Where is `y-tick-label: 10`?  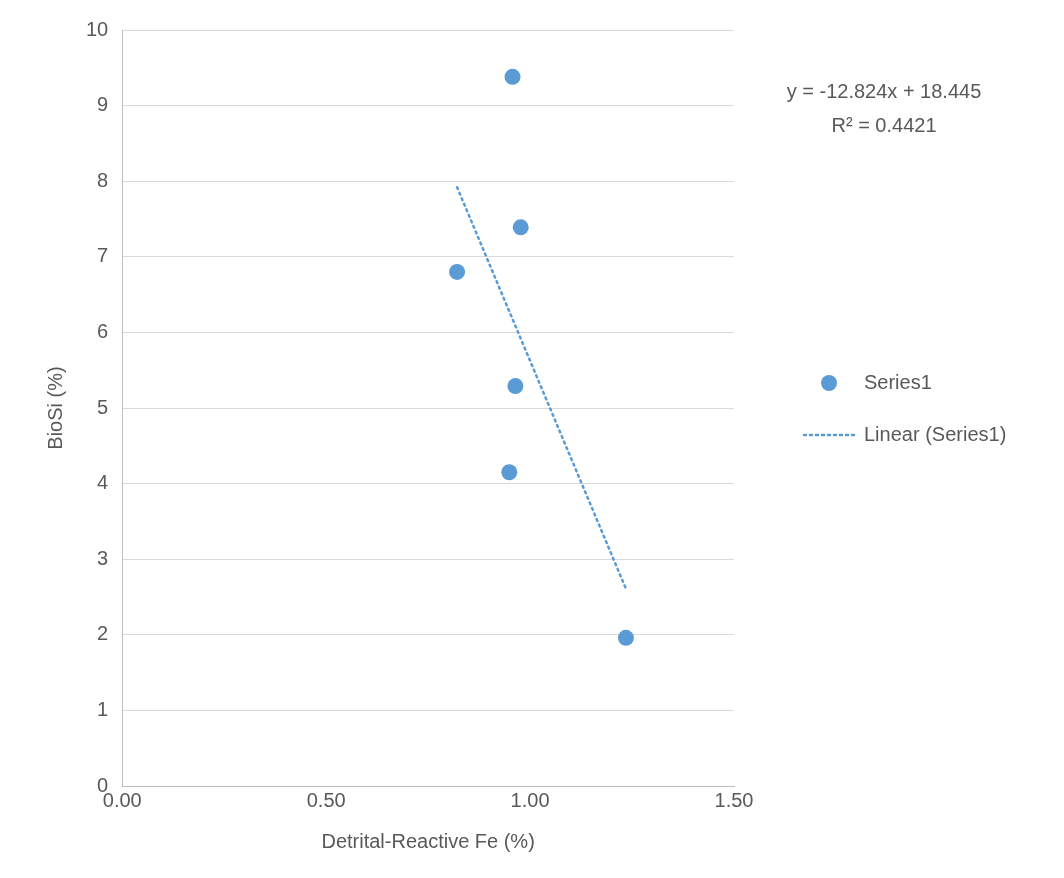 y-tick-label: 10 is located at coordinates (97, 28).